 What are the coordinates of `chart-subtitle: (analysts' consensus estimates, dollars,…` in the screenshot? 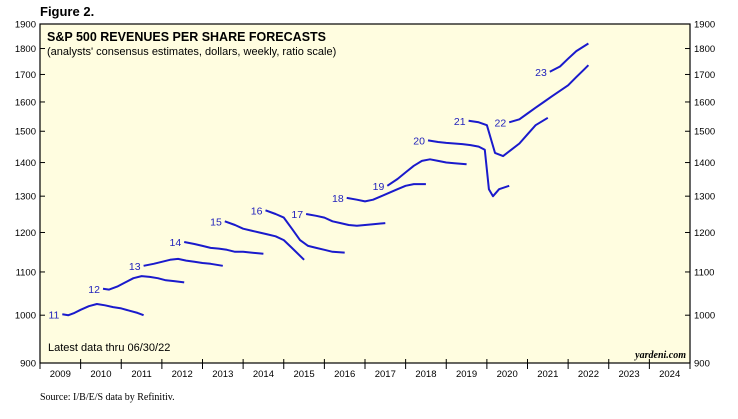 It's located at (191, 52).